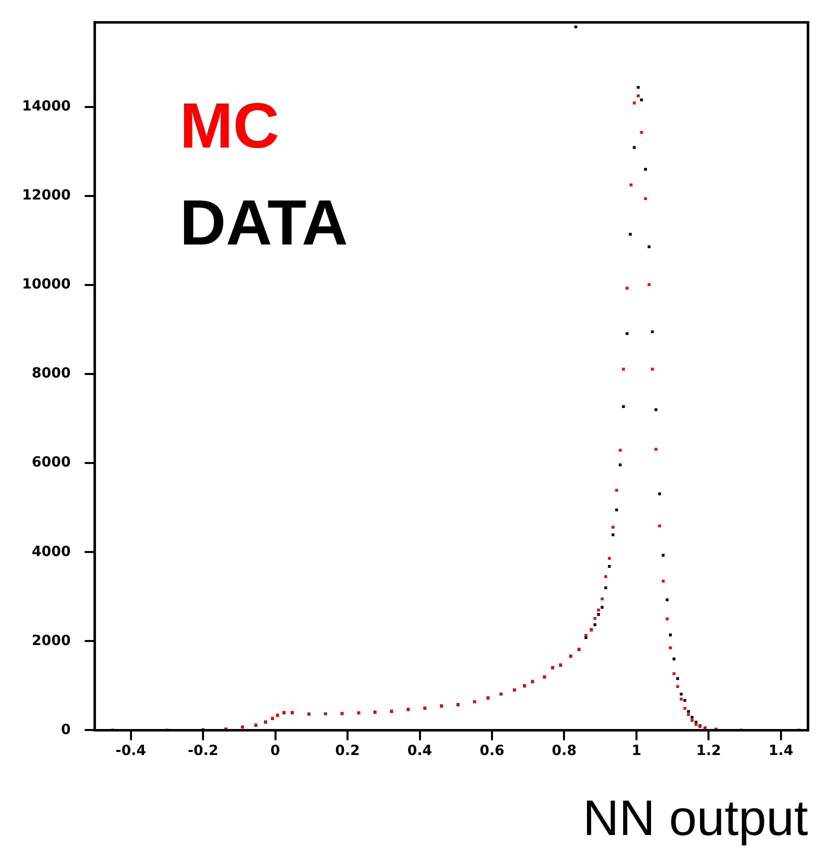 The width and height of the screenshot is (822, 853). Describe the element at coordinates (230, 125) in the screenshot. I see `text: MC` at that location.